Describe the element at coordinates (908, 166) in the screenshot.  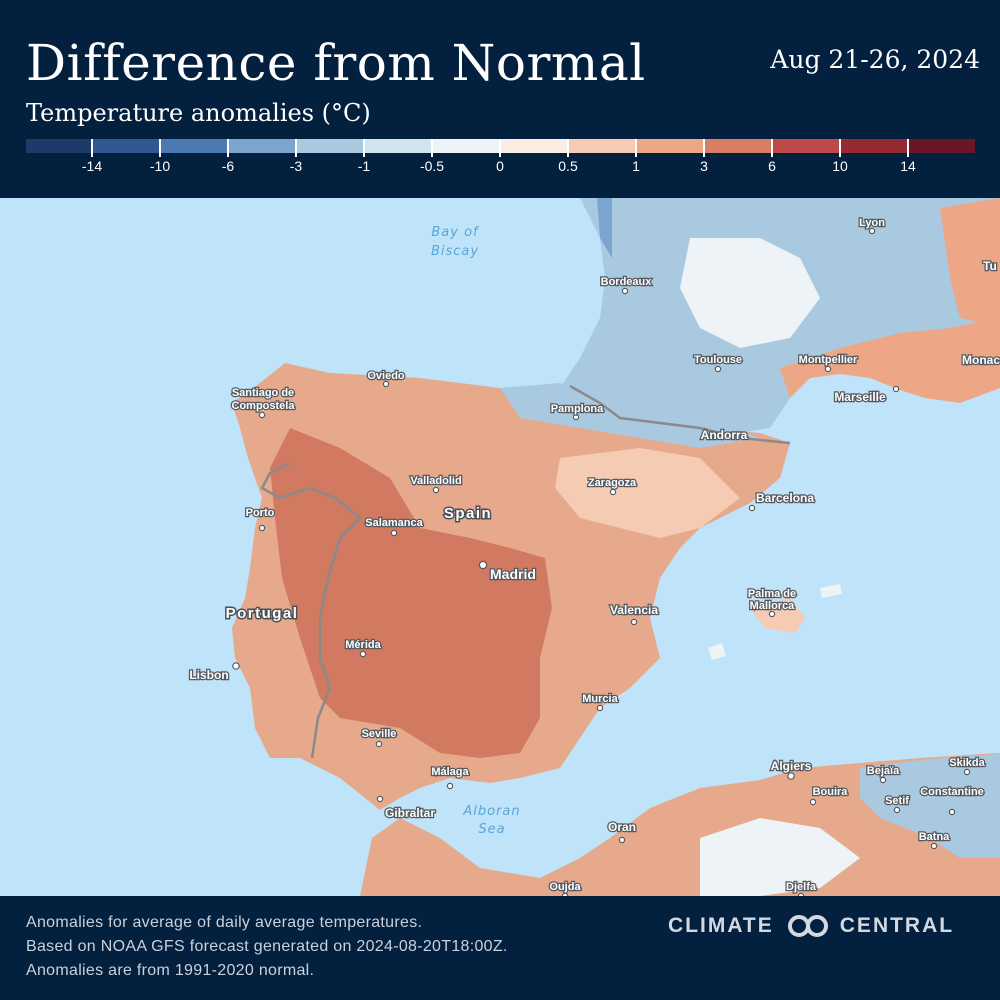
I see `legend-label: 14` at that location.